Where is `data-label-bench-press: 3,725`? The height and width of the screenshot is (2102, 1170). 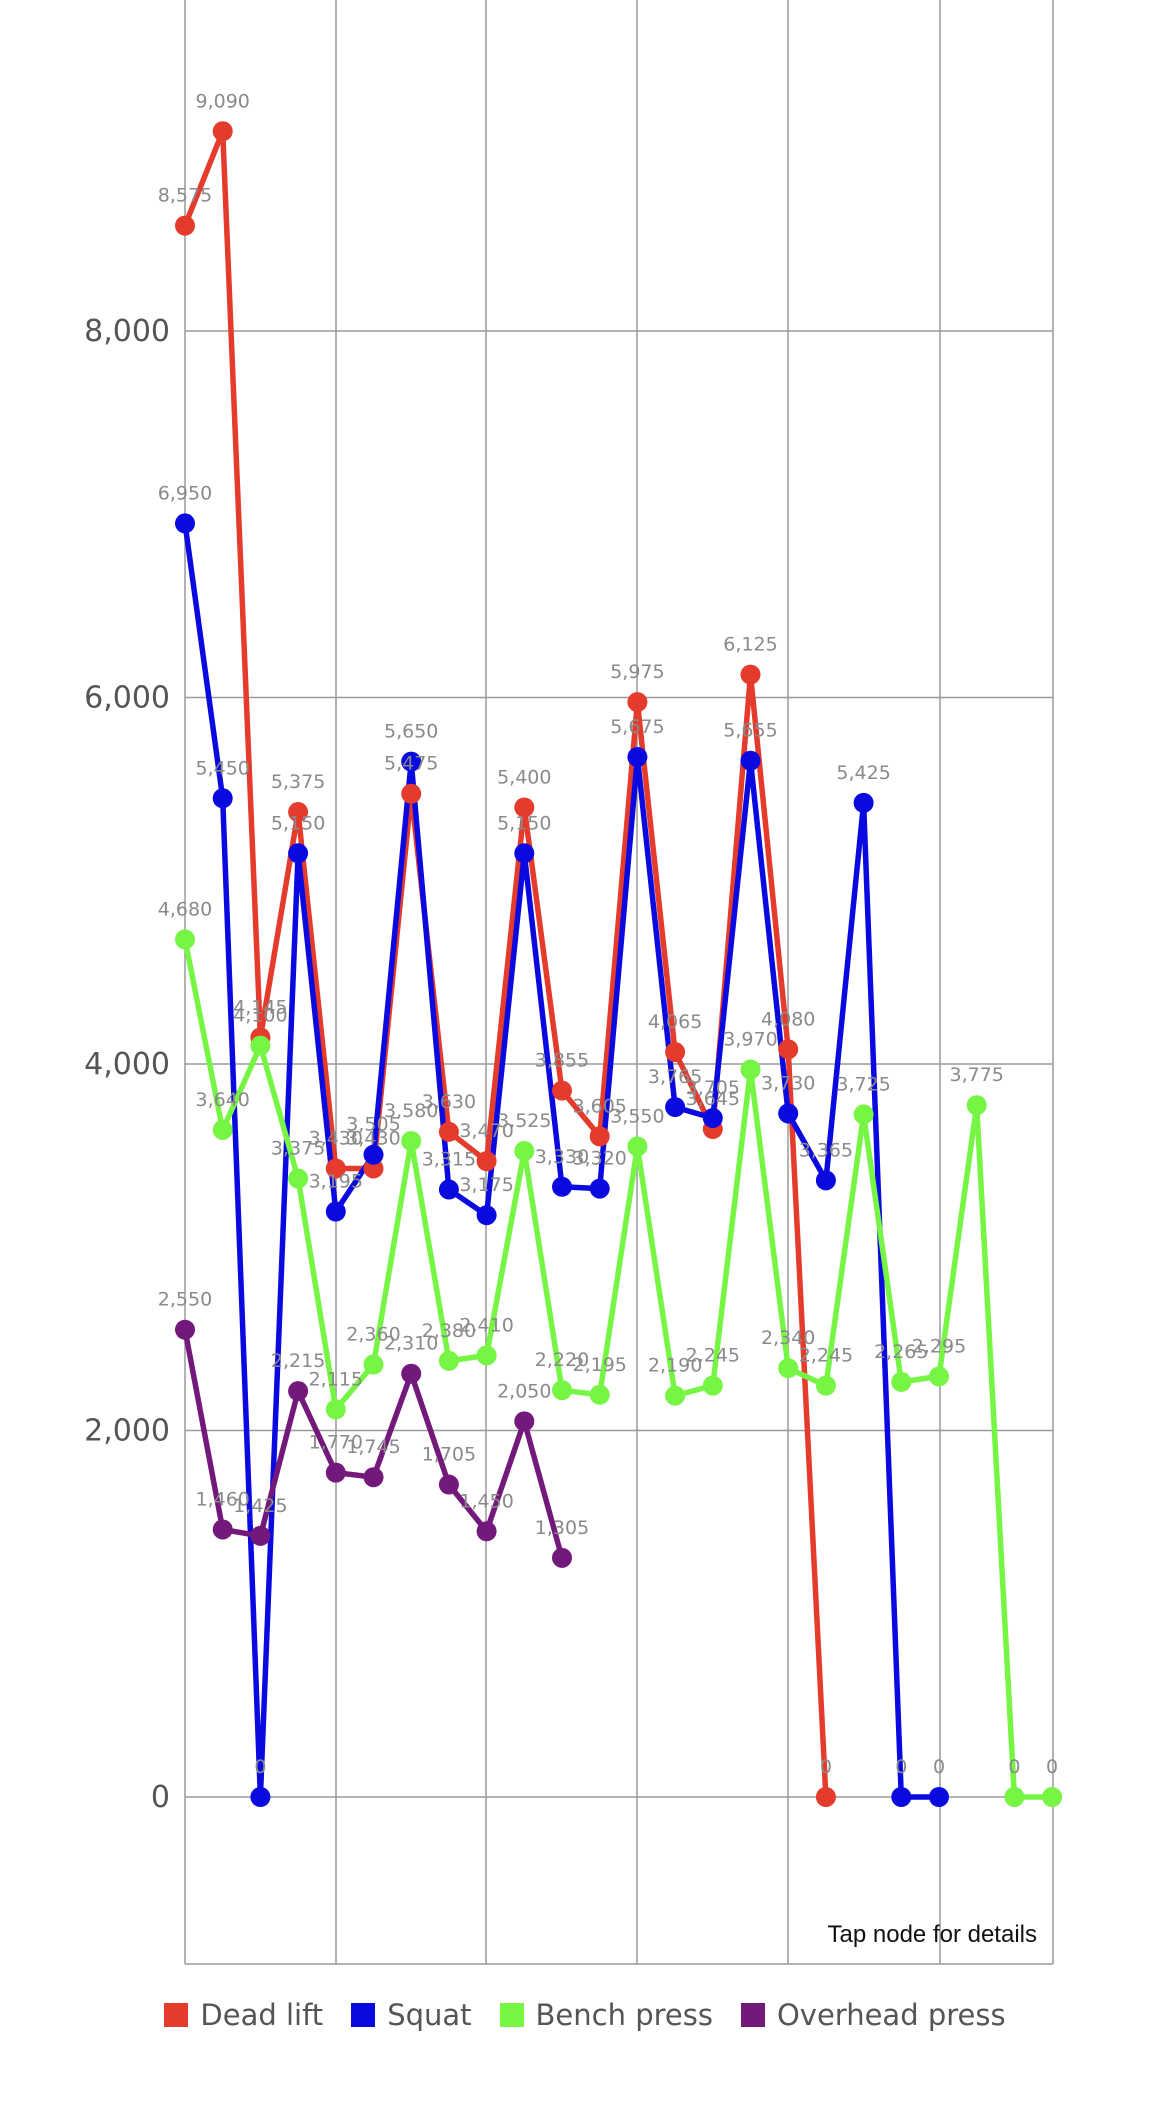
data-label-bench-press: 3,725 is located at coordinates (863, 1084).